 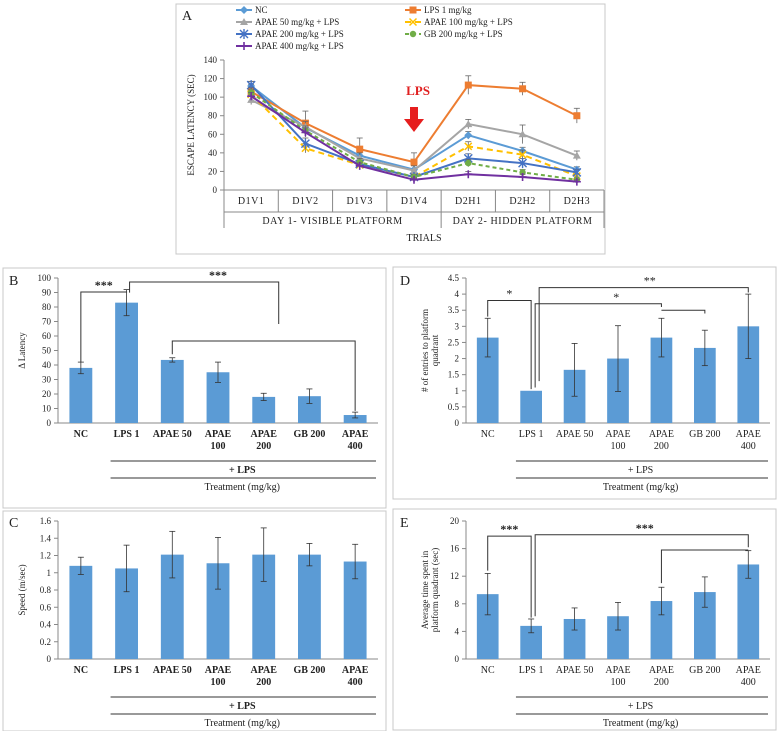 What do you see at coordinates (46, 590) in the screenshot?
I see `panel-c-y-tick-label: 0.8` at bounding box center [46, 590].